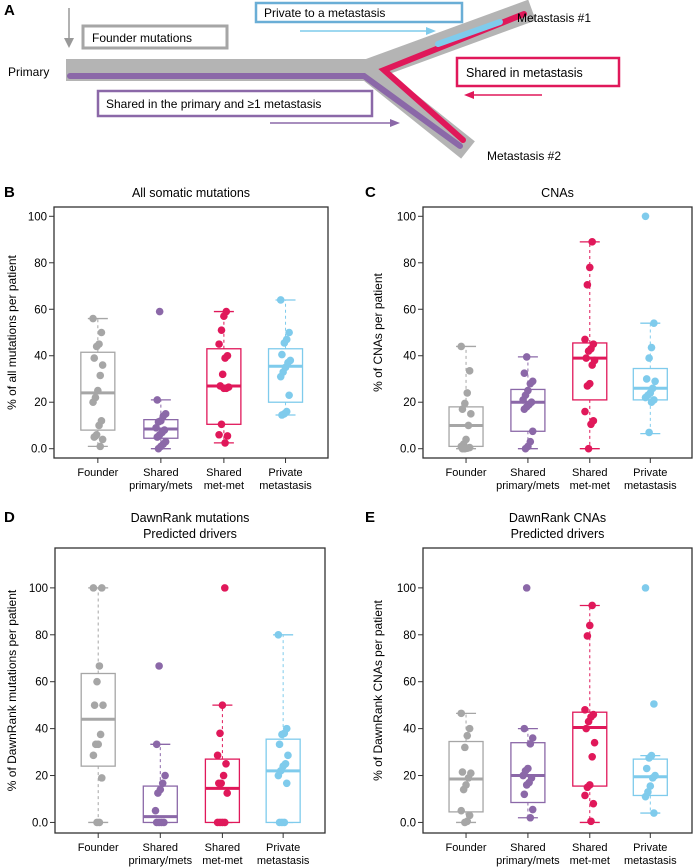 This screenshot has height=867, width=700. What do you see at coordinates (191, 332) in the screenshot?
I see `plot-frame` at bounding box center [191, 332].